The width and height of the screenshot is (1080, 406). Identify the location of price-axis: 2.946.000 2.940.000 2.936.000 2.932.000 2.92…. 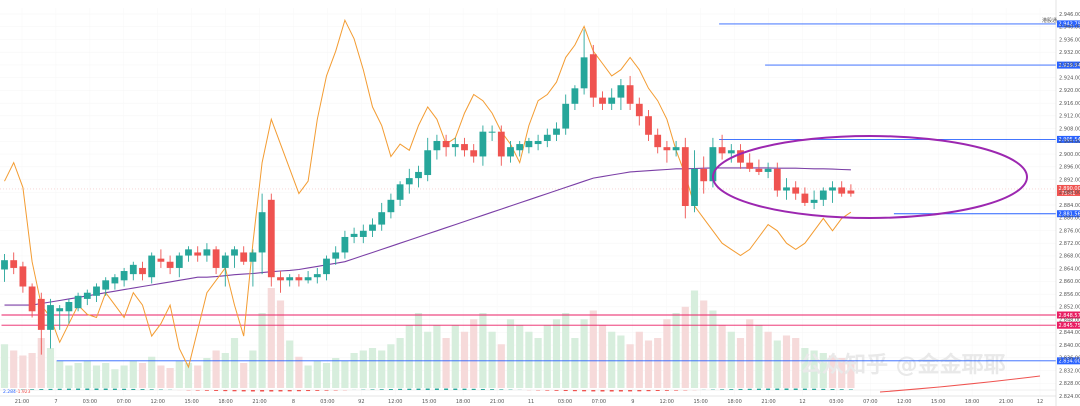
(1067, 203).